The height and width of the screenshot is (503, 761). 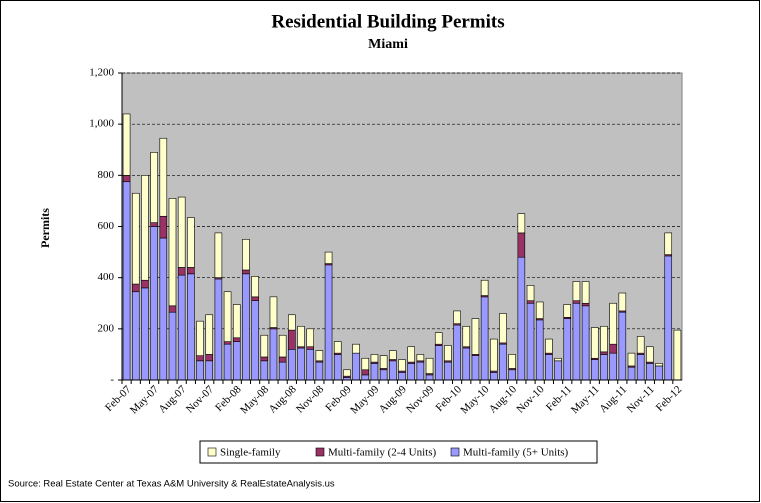 What do you see at coordinates (388, 44) in the screenshot?
I see `chart-subtitle: Miami` at bounding box center [388, 44].